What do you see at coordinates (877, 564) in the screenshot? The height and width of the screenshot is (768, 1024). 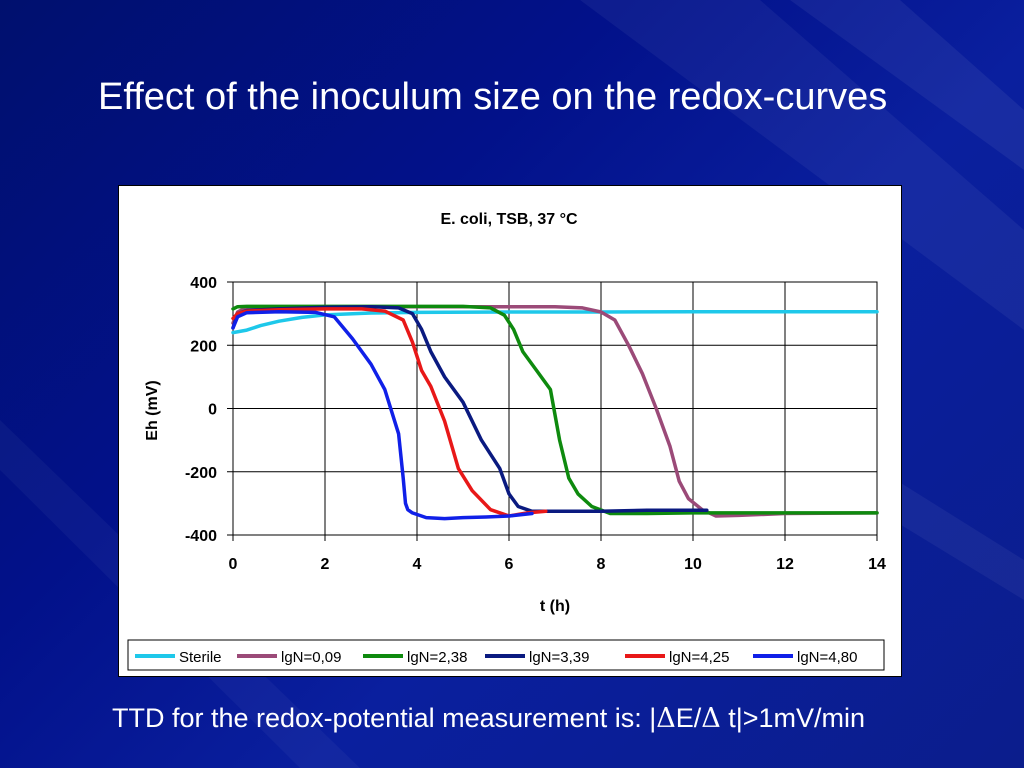 I see `x-tick-label: 14` at bounding box center [877, 564].